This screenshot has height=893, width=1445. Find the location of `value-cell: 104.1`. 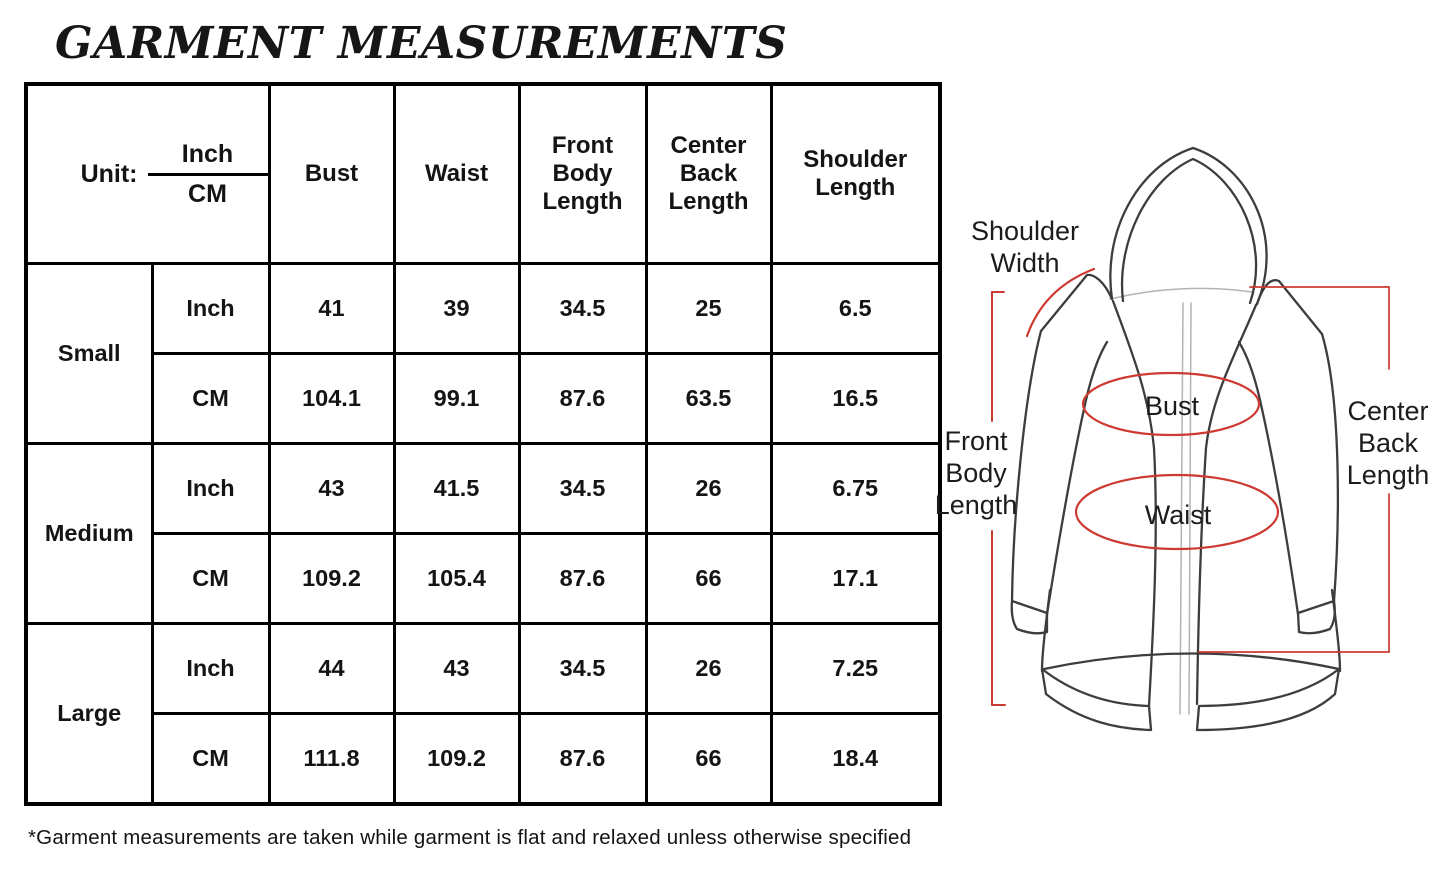

value-cell: 104.1 is located at coordinates (331, 398).